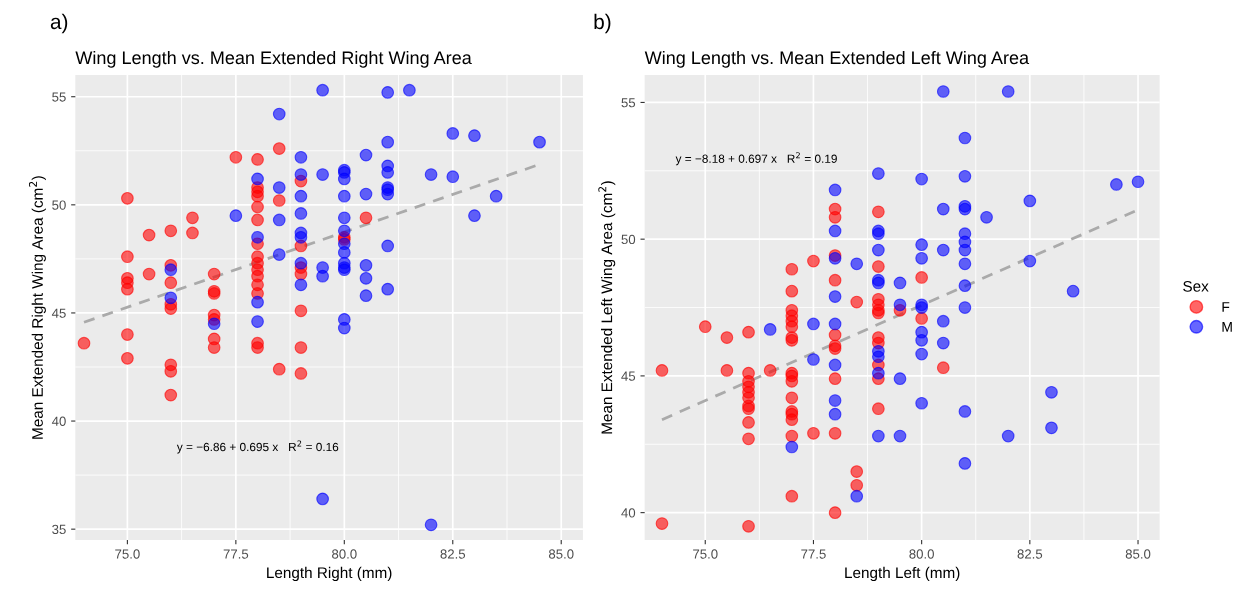  What do you see at coordinates (59, 529) in the screenshot?
I see `y-tick-label: 35` at bounding box center [59, 529].